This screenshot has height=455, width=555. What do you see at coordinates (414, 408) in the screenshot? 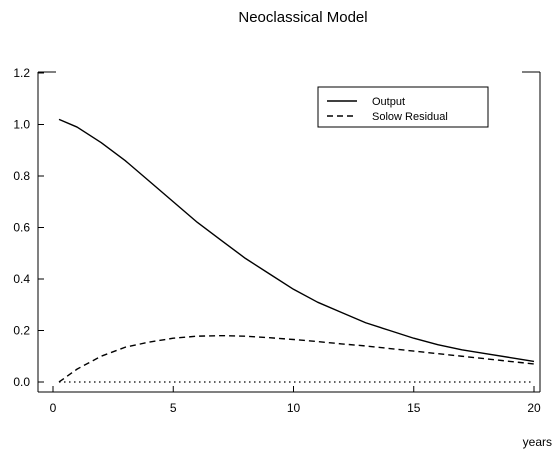
I see `x-tick-label: 15` at bounding box center [414, 408].